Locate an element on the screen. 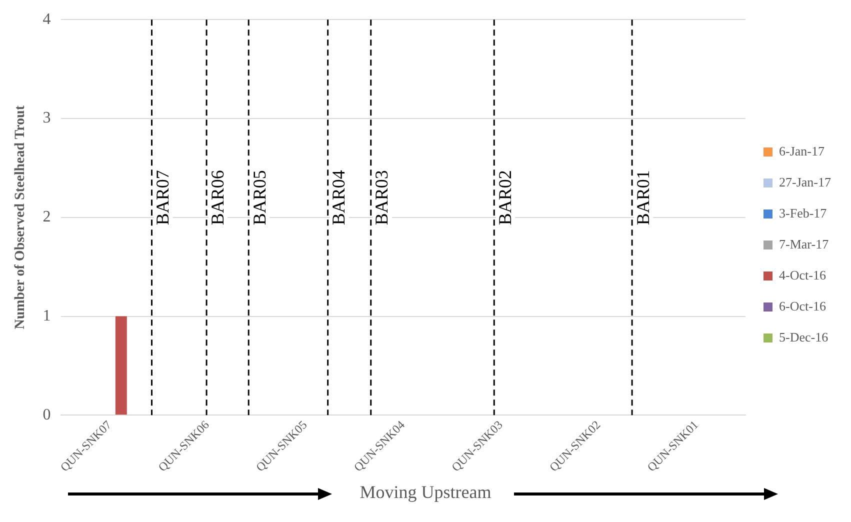 The width and height of the screenshot is (851, 522). x-axis-title: Moving Upstream is located at coordinates (426, 492).